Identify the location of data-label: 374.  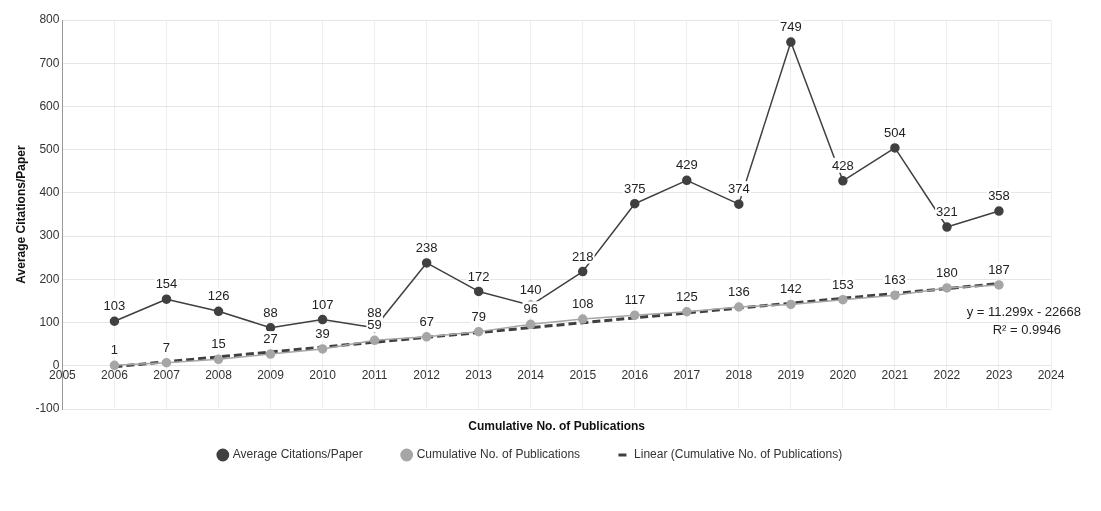
(738, 189).